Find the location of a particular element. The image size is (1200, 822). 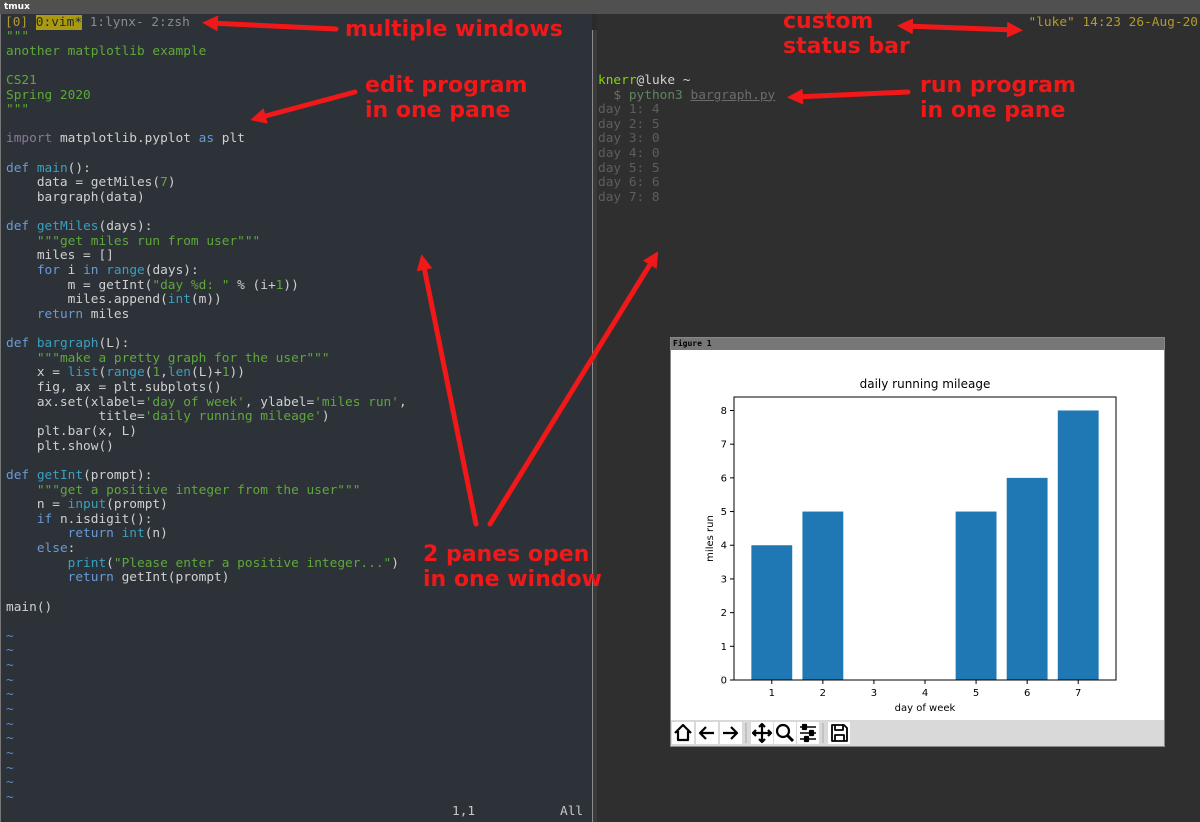

vim-ruler: 1,1 is located at coordinates (464, 811).